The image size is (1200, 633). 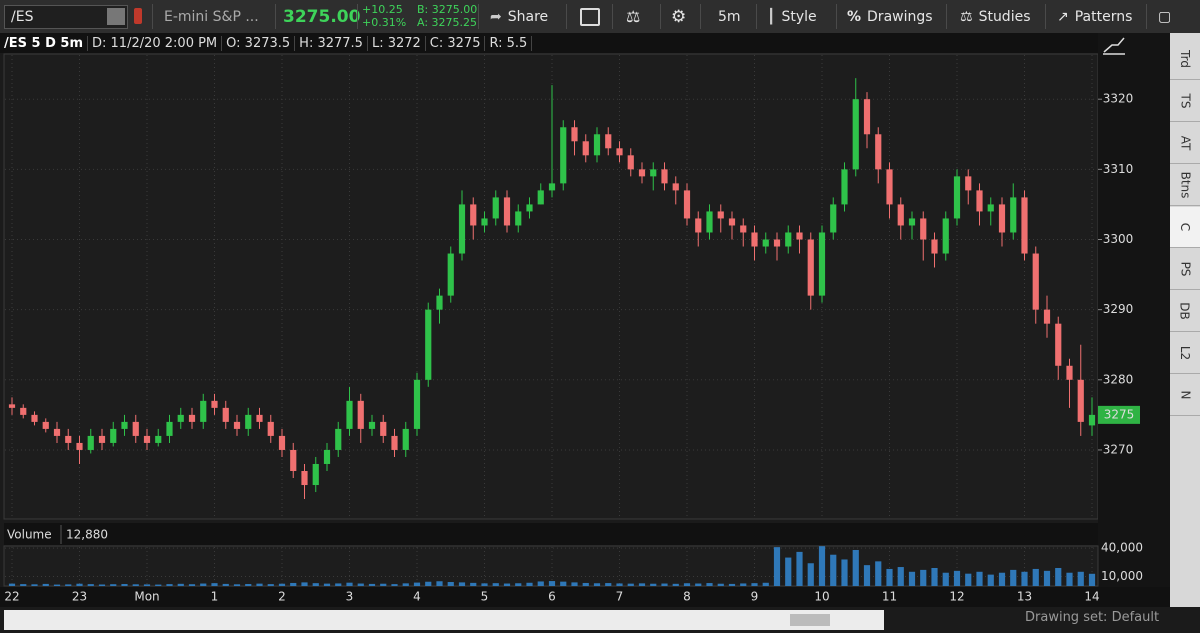 I want to click on share-button: ➦ Share, so click(x=519, y=16).